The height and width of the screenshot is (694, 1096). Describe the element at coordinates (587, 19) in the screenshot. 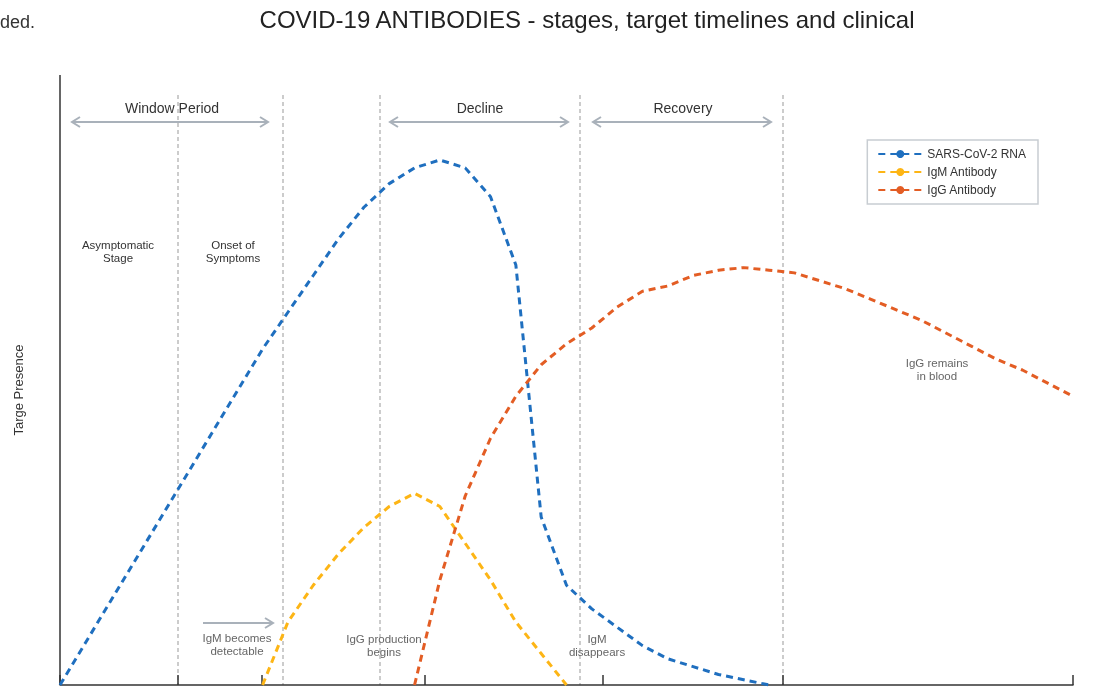

I see `chart-title: COVID-19 ANTIBODIES - stages, target timelines and clinical` at that location.